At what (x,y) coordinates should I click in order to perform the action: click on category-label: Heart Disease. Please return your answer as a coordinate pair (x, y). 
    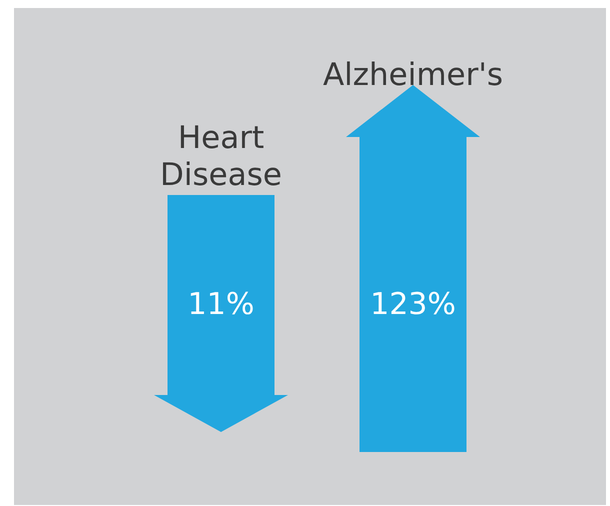
    Looking at the image, I should click on (221, 156).